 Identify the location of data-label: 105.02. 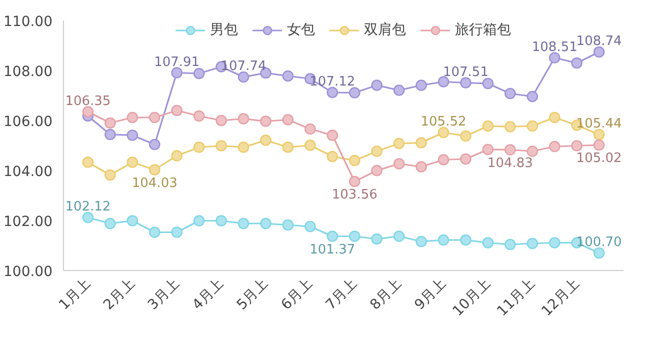
(599, 158).